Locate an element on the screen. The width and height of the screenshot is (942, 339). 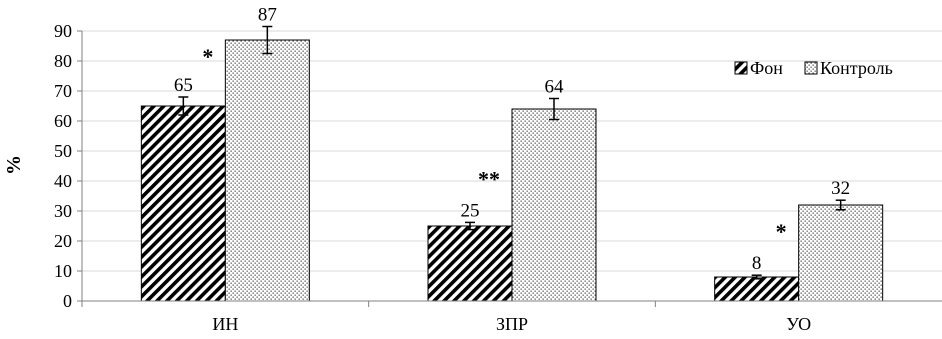
y-tick-label: 30 is located at coordinates (63, 211).